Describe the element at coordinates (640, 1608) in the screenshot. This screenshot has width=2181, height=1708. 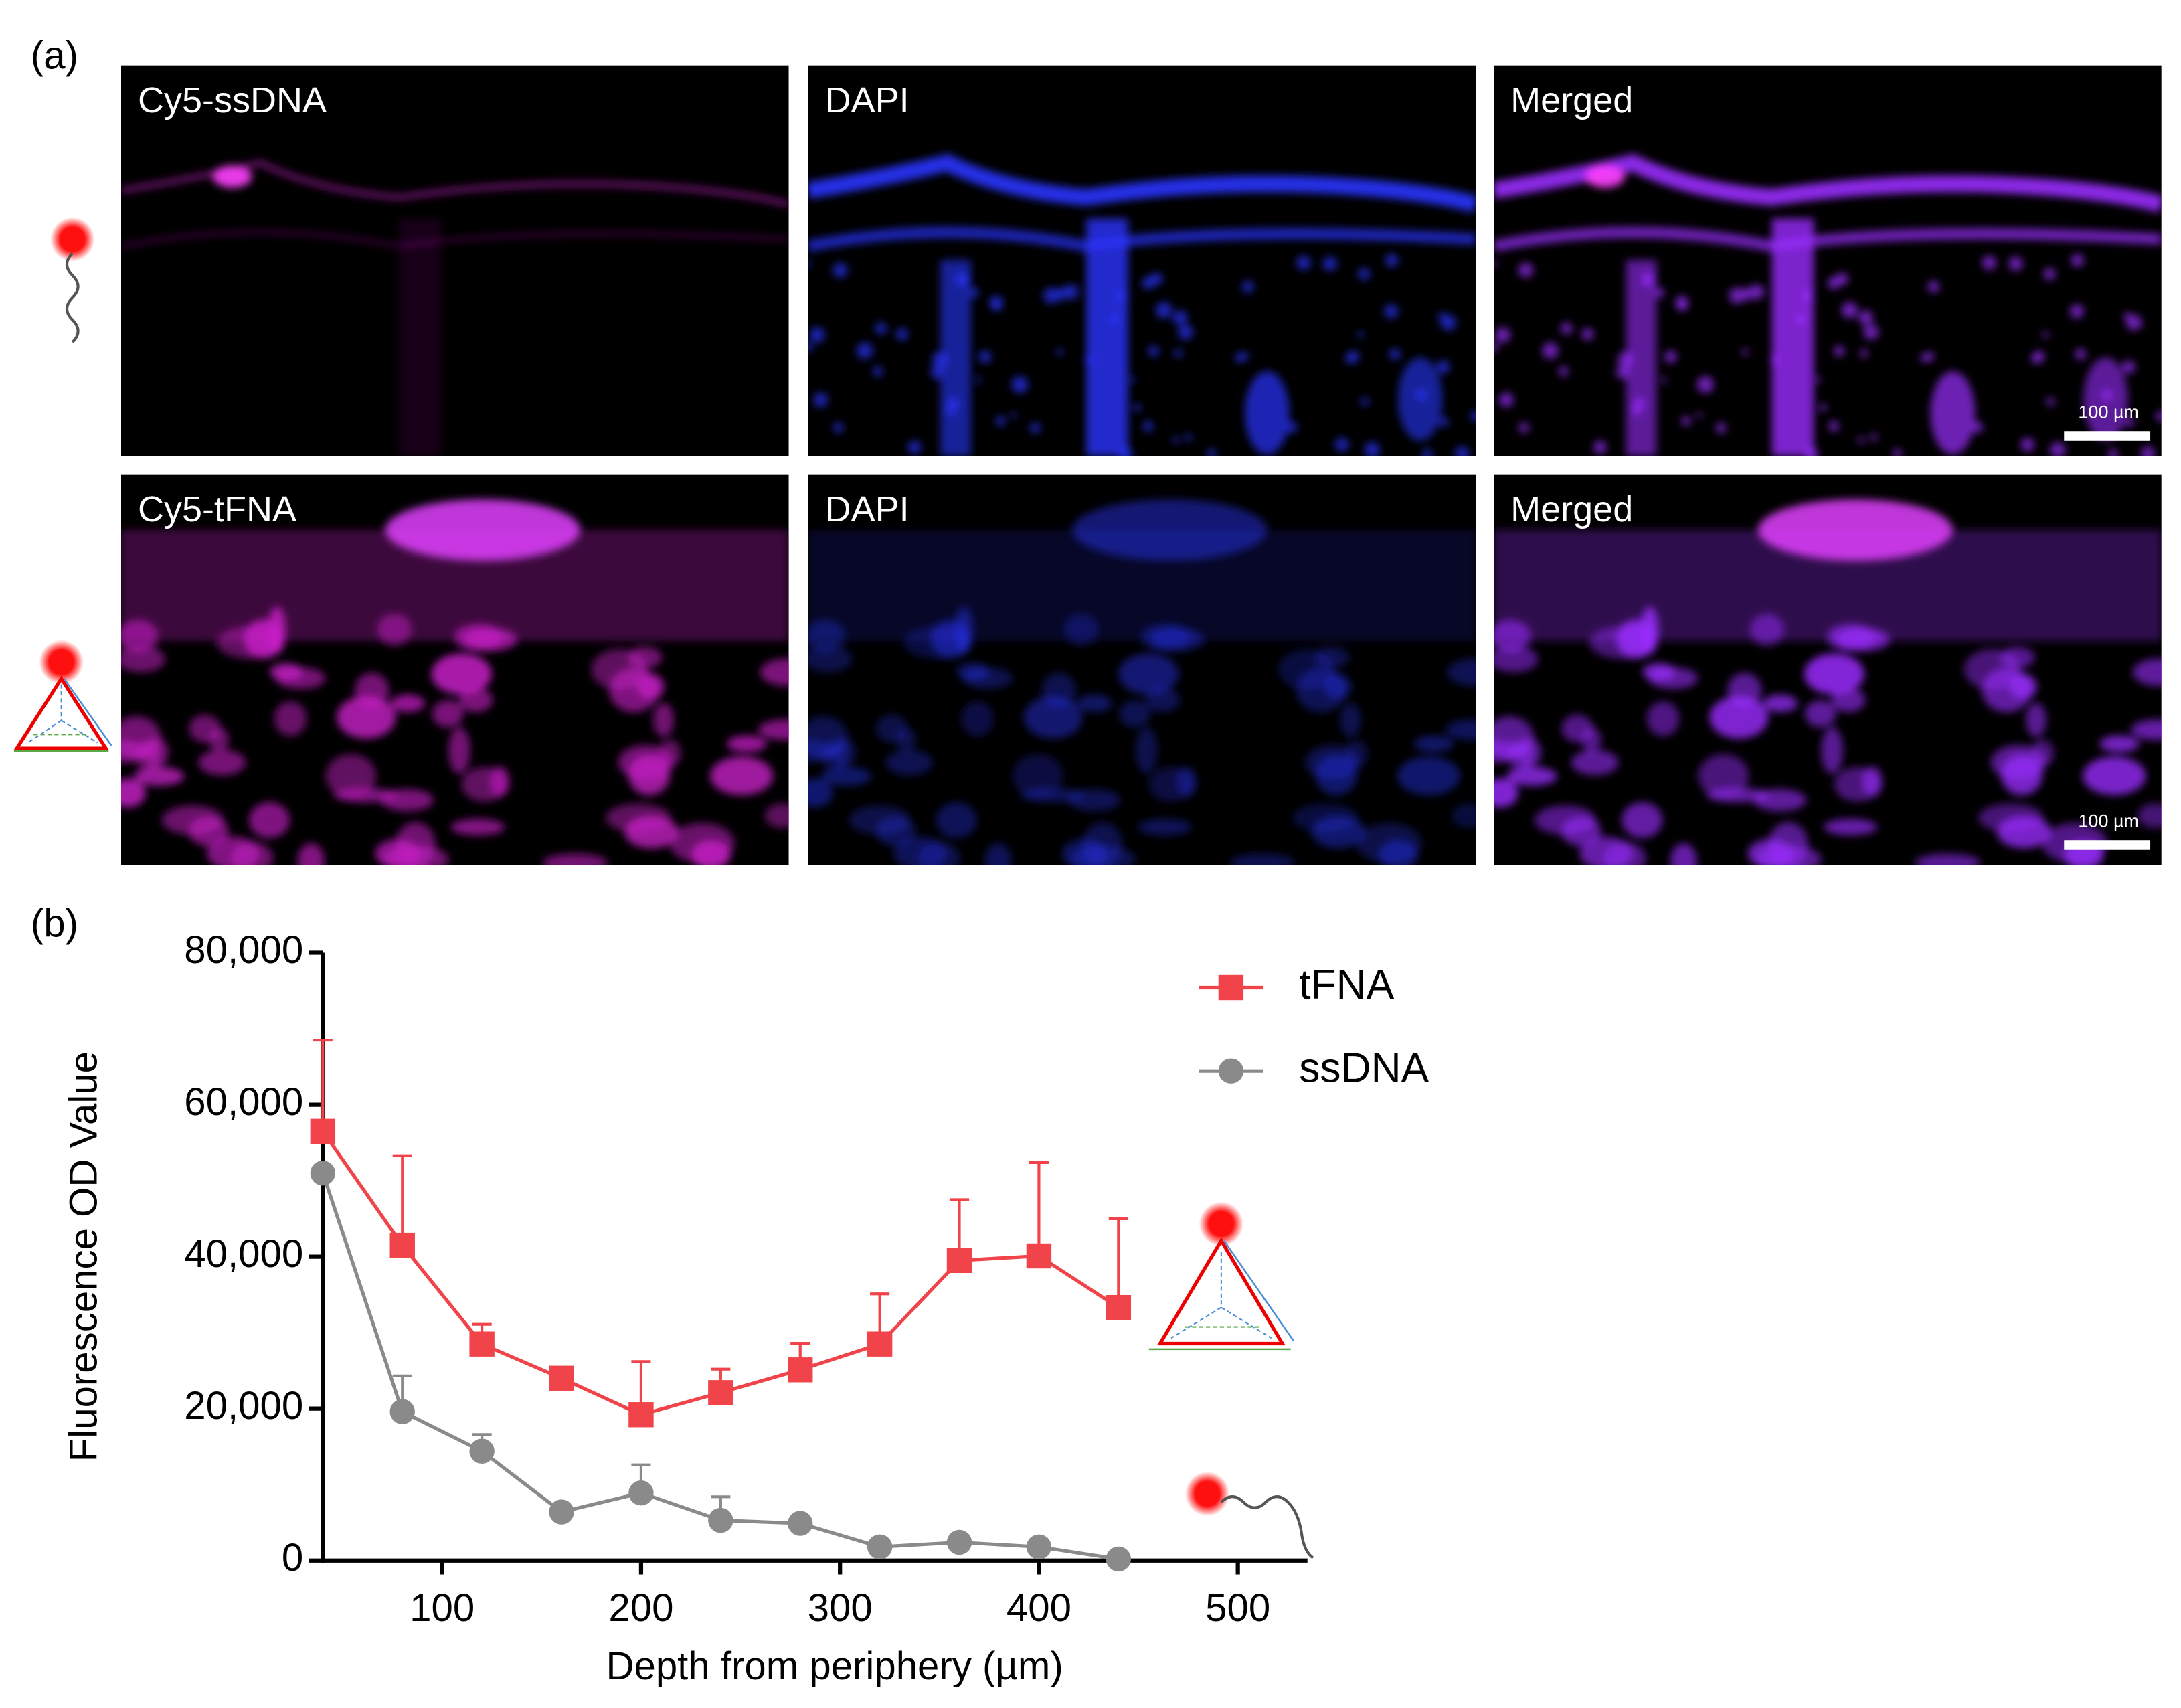
I see `x-tick-label: 200` at that location.